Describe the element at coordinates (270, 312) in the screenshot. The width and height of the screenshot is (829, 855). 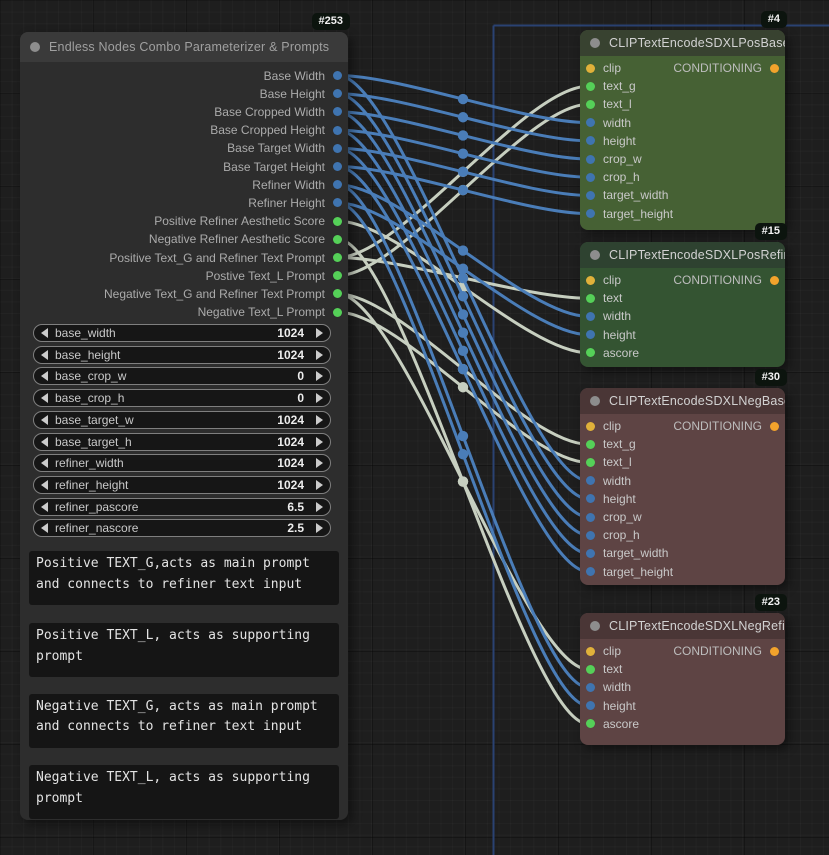
I see `output-port-negative-text-l-prompt: Negative Text_L Prompt` at that location.